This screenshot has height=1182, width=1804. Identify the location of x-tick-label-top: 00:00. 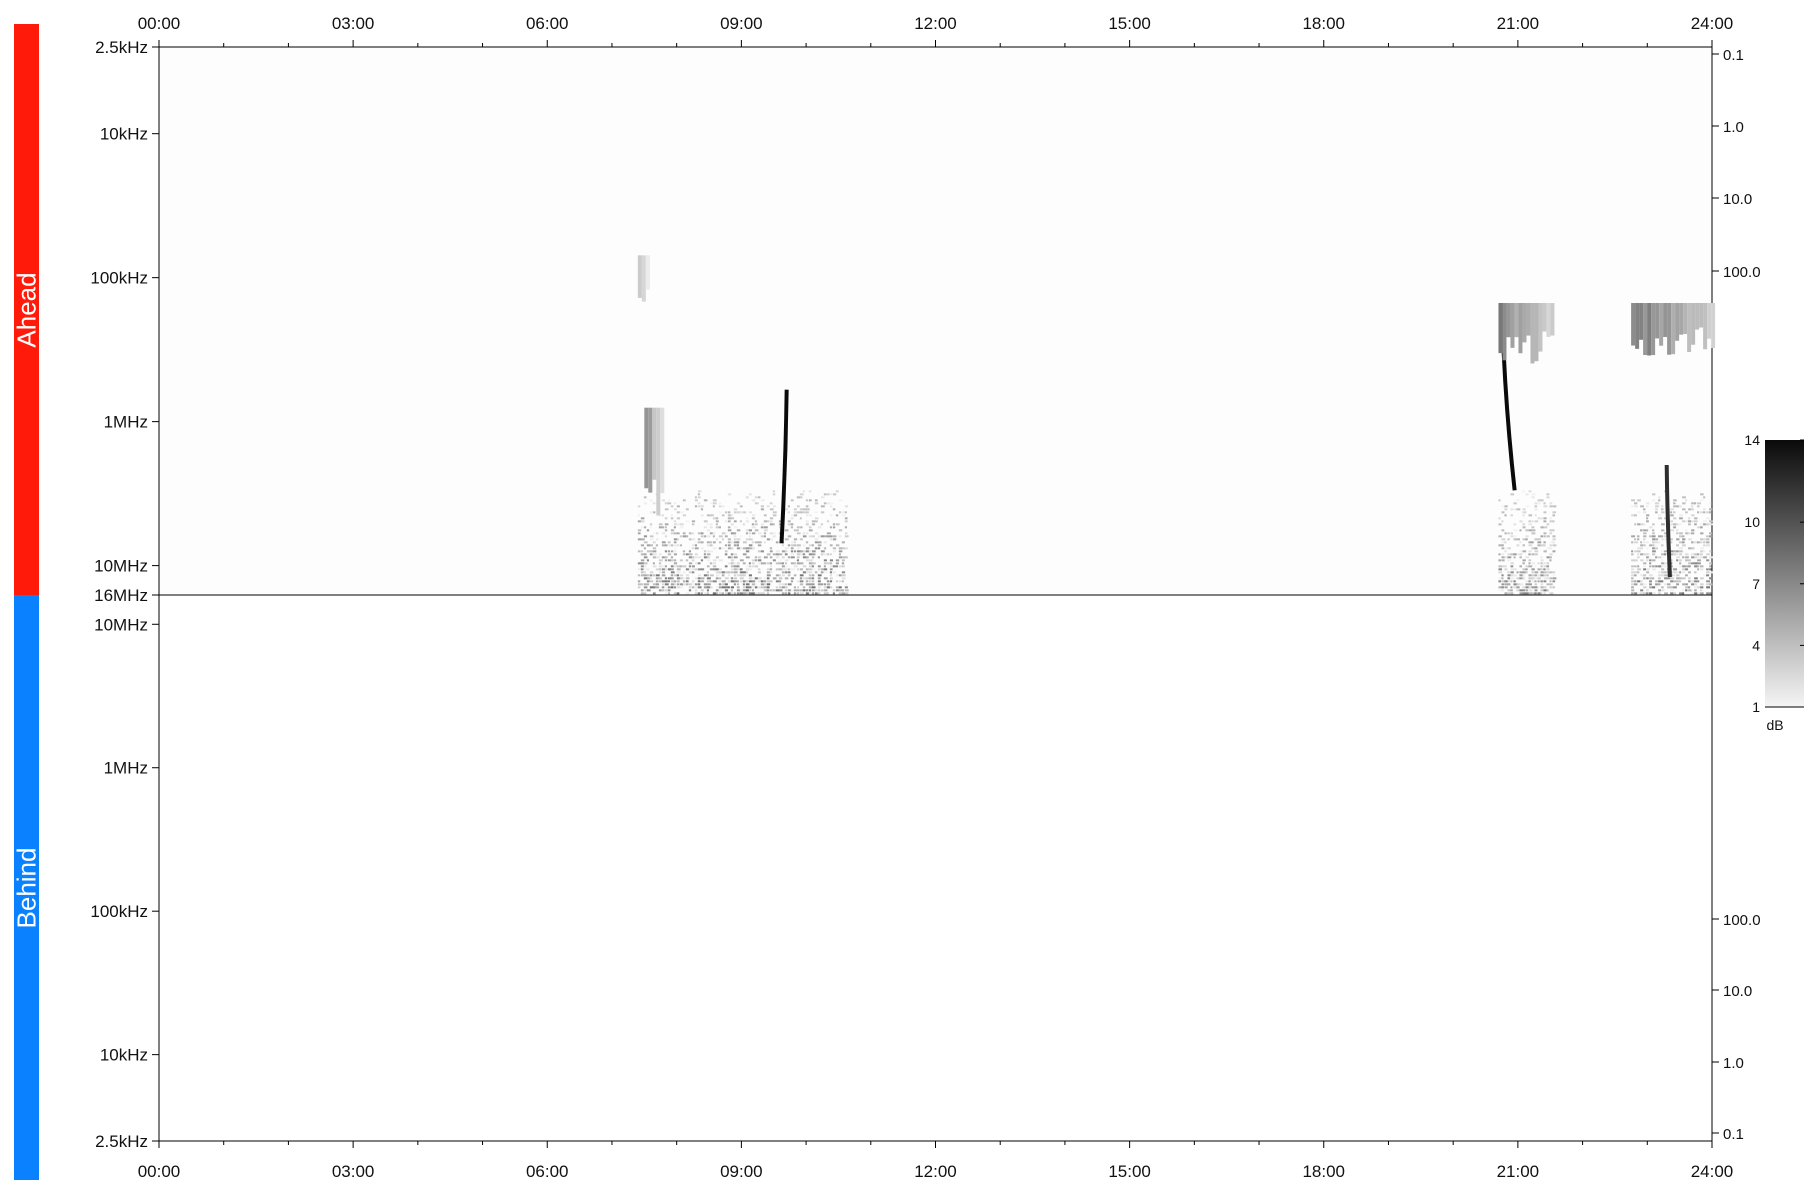
(159, 23).